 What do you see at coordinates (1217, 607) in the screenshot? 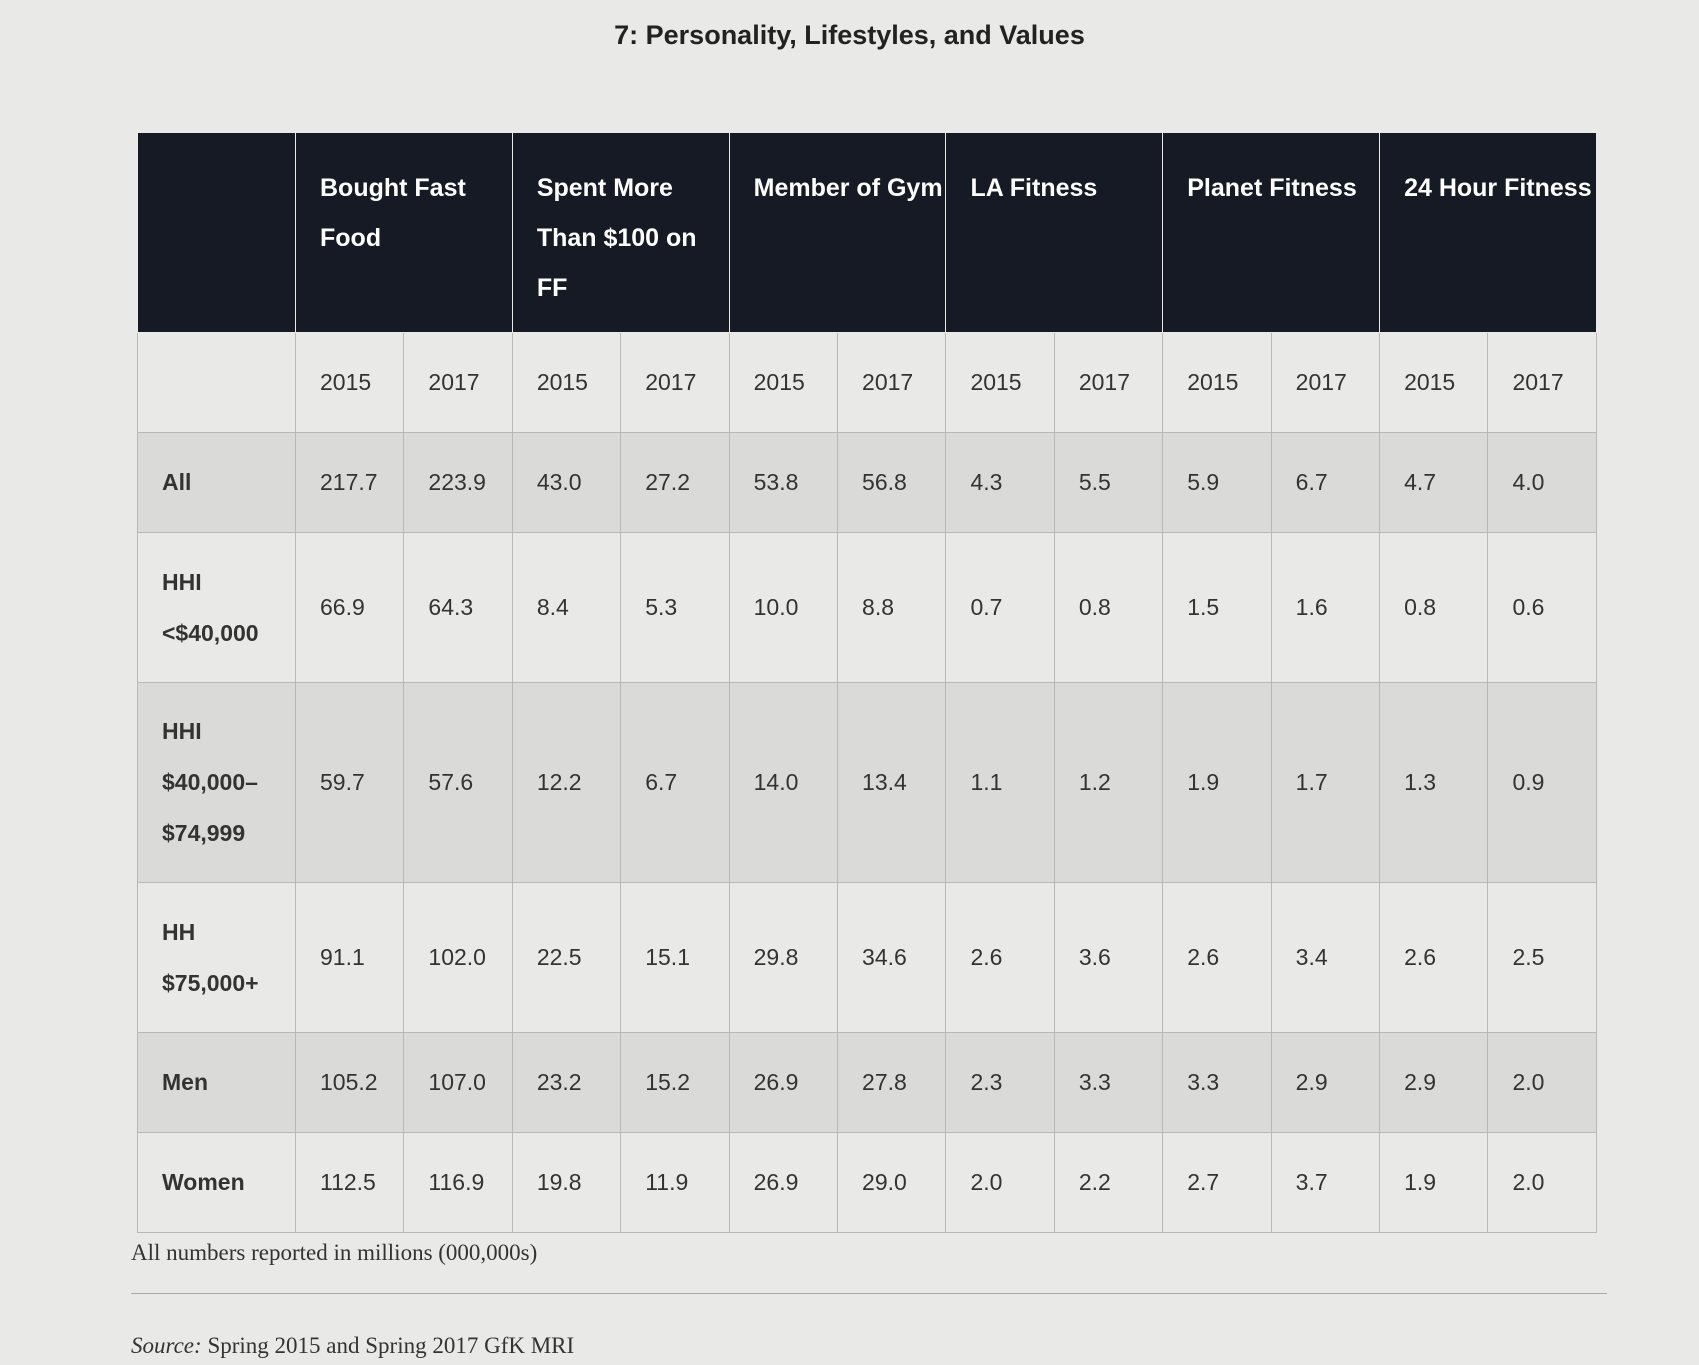
I see `cell-value: 1.5` at bounding box center [1217, 607].